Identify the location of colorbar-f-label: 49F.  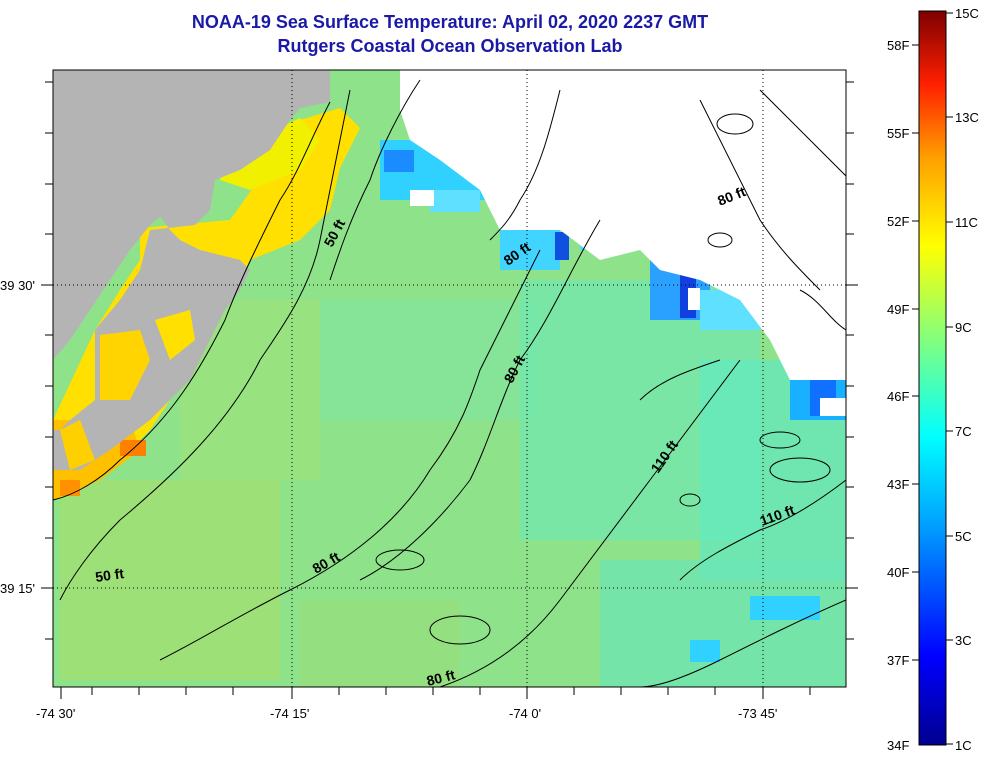
(898, 309).